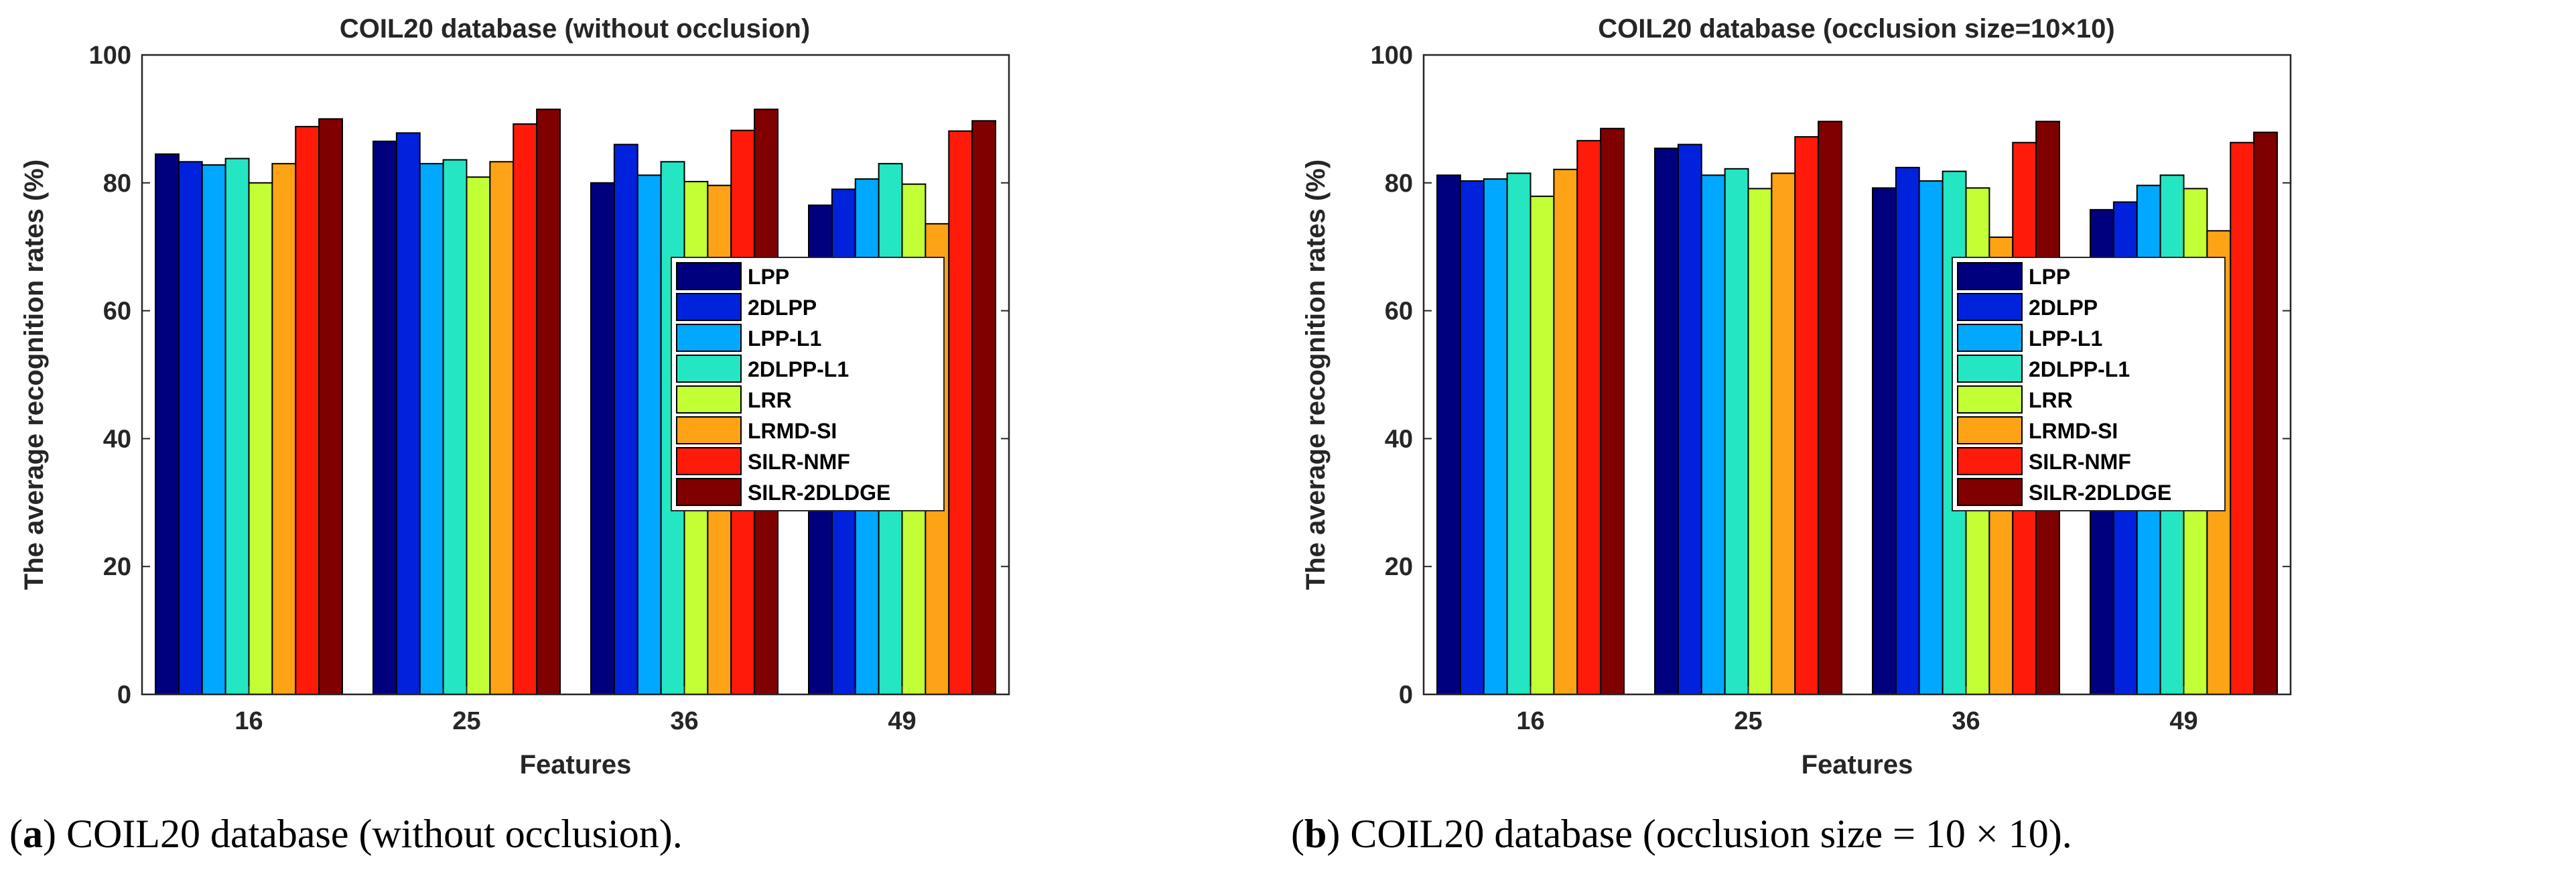 This screenshot has height=870, width=2576. Describe the element at coordinates (769, 277) in the screenshot. I see `legend-label: LPP` at that location.